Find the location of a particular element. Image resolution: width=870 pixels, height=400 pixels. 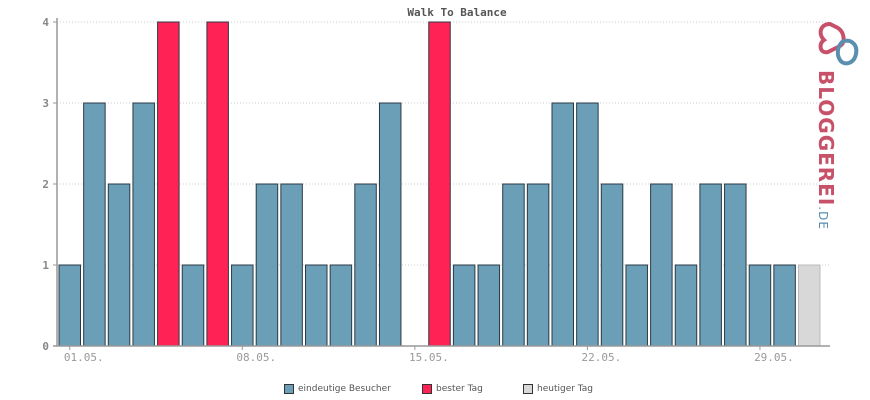

logo-text: BLOGGEREI.DE is located at coordinates (825, 150).